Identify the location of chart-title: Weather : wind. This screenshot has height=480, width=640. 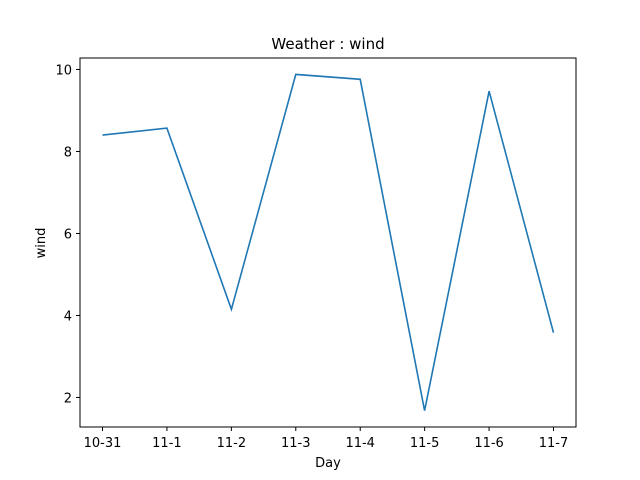
(327, 44).